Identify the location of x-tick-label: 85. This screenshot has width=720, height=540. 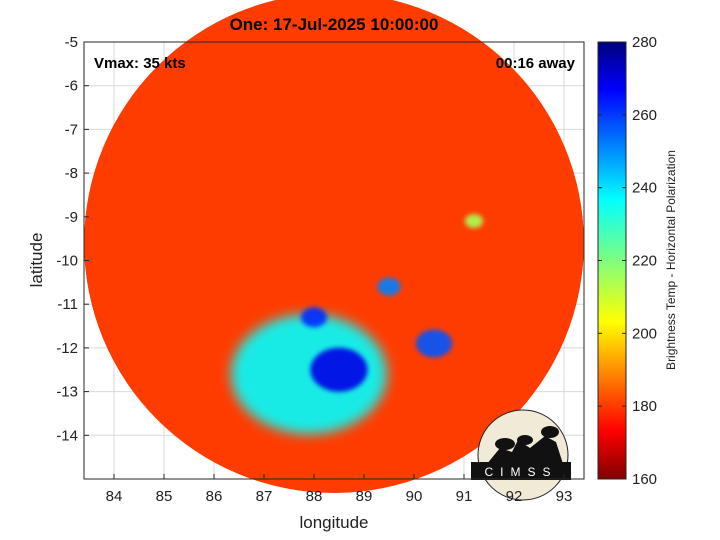
(164, 496).